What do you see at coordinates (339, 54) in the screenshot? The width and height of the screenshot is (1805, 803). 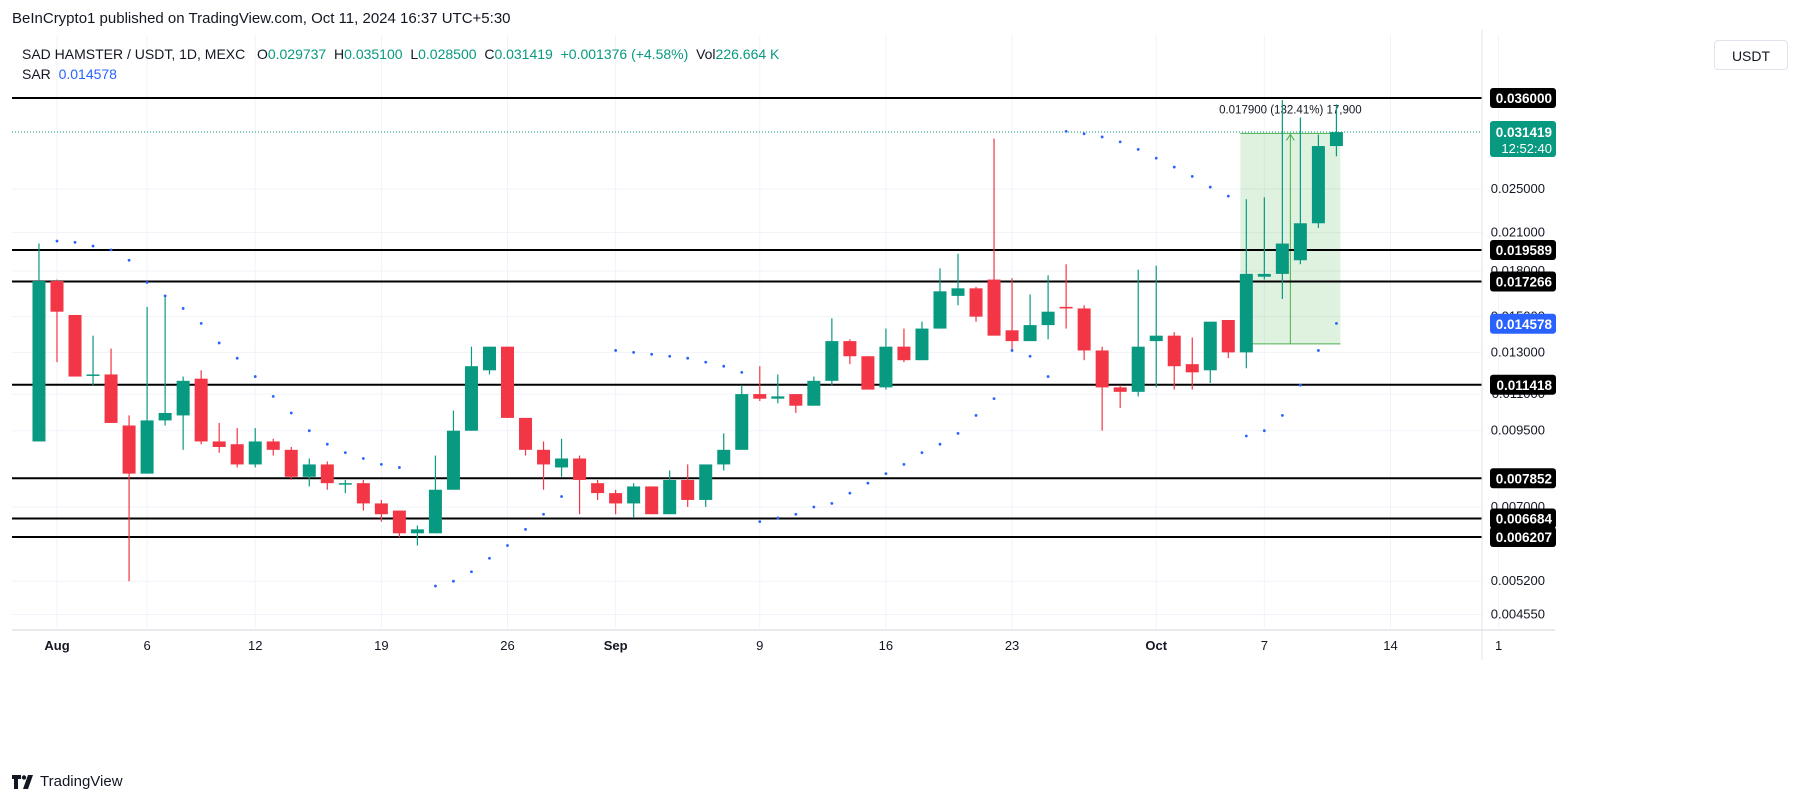 I see `high-label: H` at bounding box center [339, 54].